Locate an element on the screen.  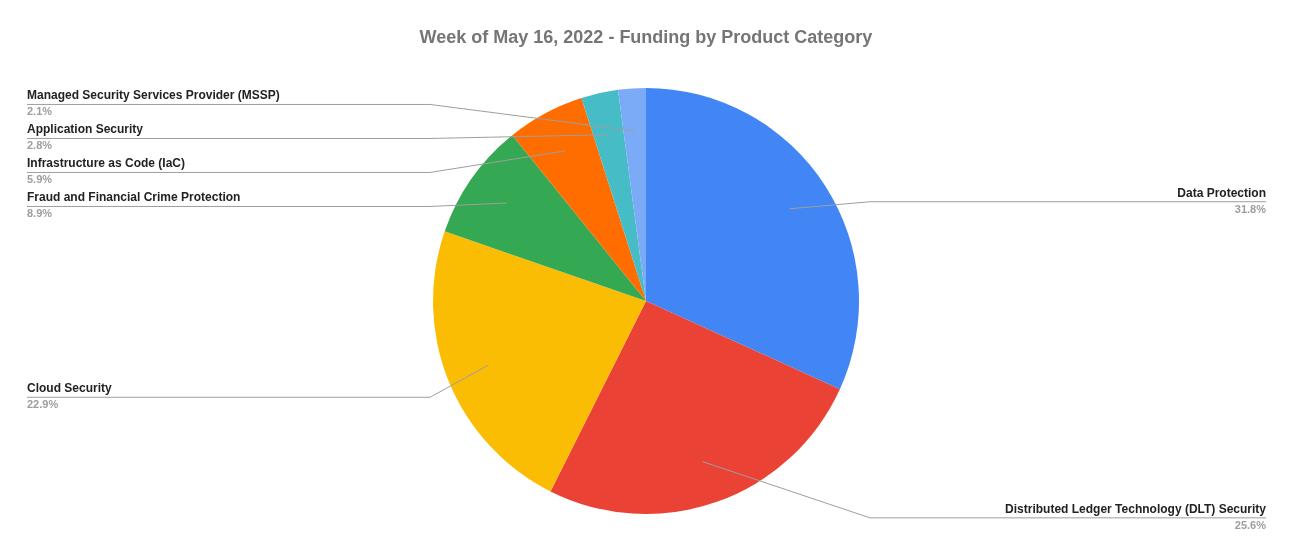
data-label: 2.1% is located at coordinates (40, 111).